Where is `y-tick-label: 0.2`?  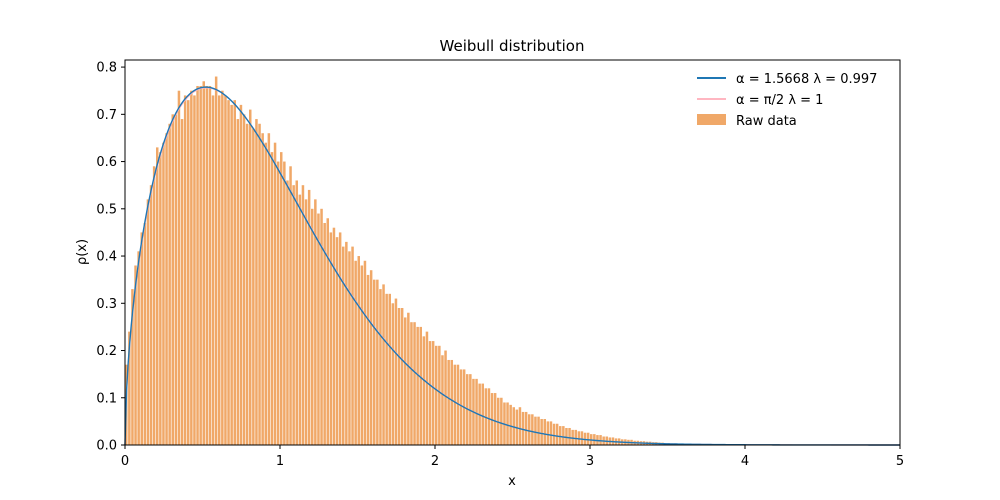
y-tick-label: 0.2 is located at coordinates (106, 351).